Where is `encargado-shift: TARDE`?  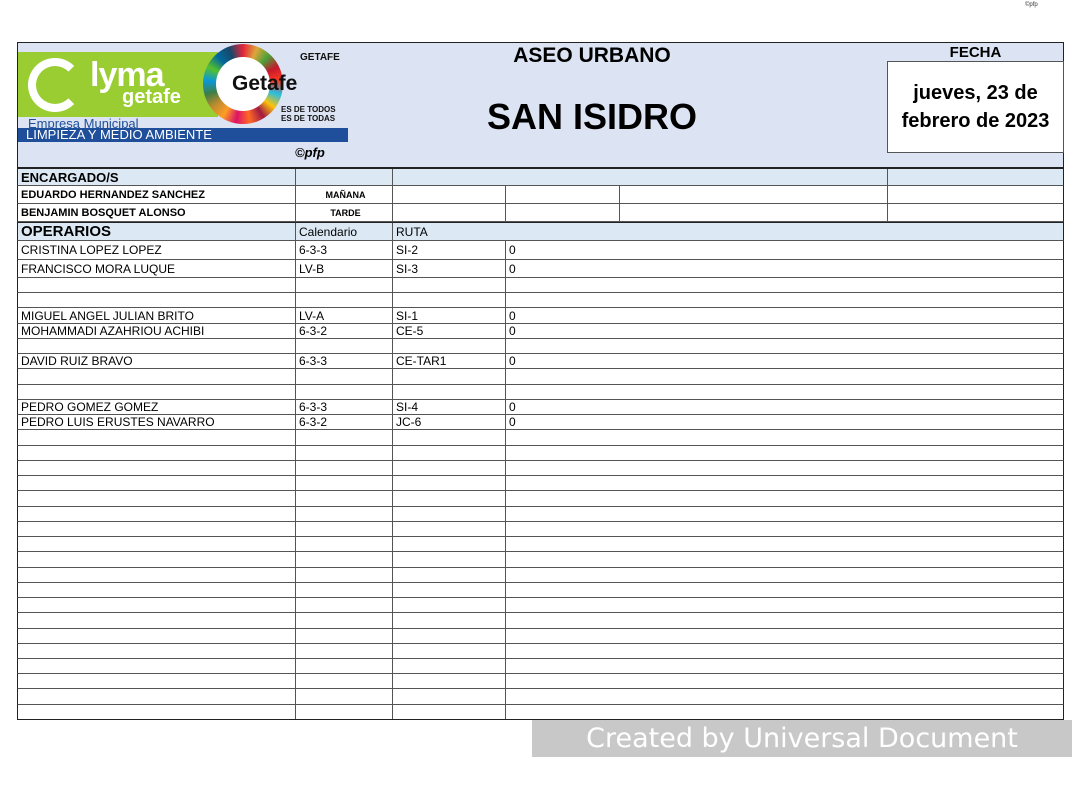
encargado-shift: TARDE is located at coordinates (344, 212).